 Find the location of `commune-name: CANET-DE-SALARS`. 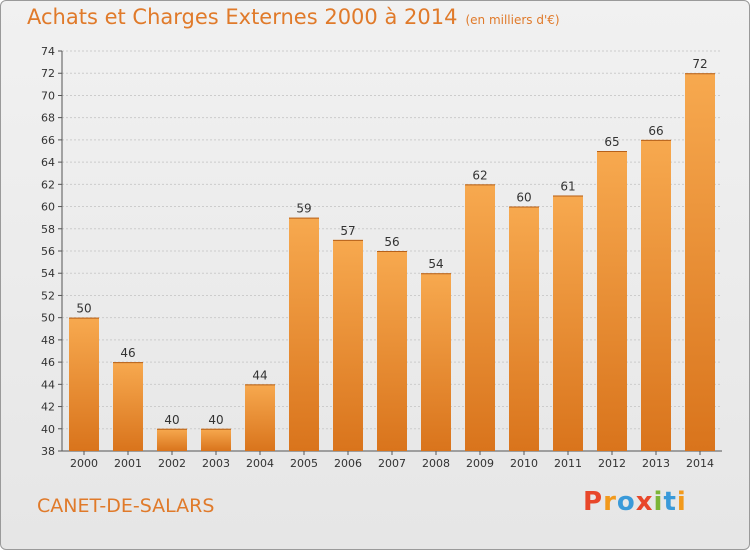

commune-name: CANET-DE-SALARS is located at coordinates (126, 506).